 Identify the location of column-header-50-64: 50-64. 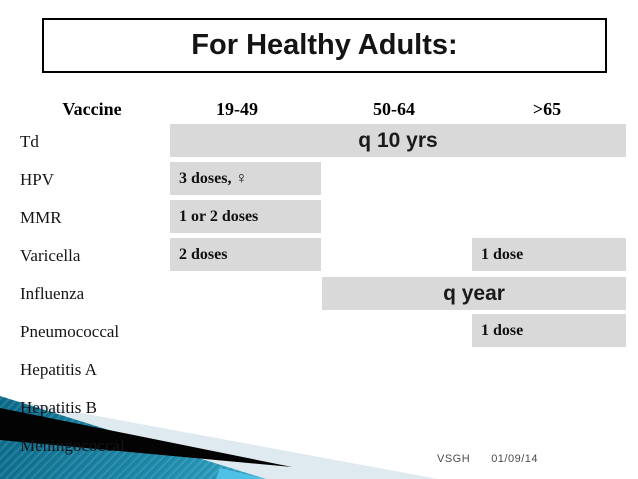
(394, 109).